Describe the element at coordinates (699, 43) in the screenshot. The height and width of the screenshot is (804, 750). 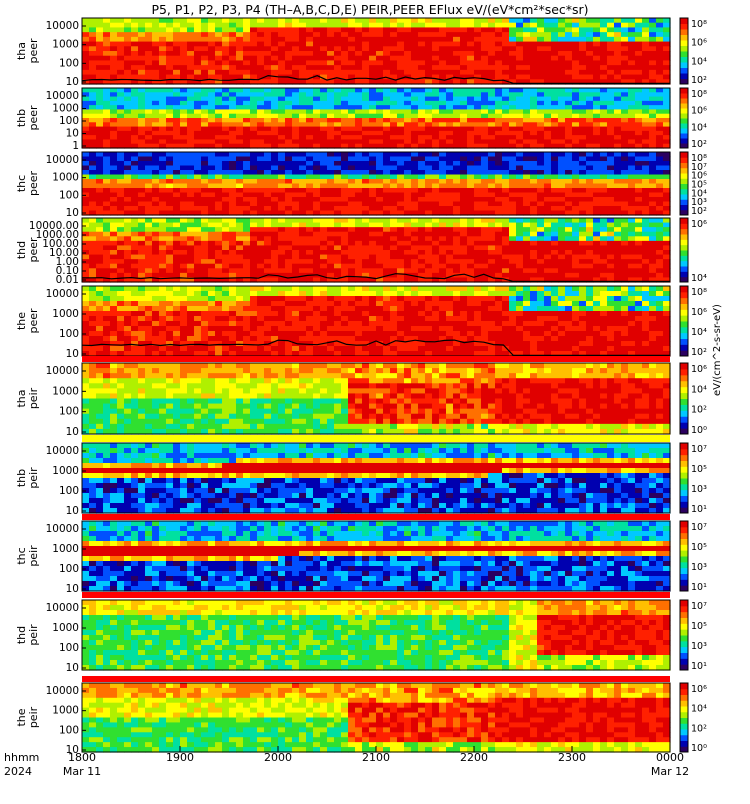
I see `colorbar-tick-label: 10⁶` at that location.